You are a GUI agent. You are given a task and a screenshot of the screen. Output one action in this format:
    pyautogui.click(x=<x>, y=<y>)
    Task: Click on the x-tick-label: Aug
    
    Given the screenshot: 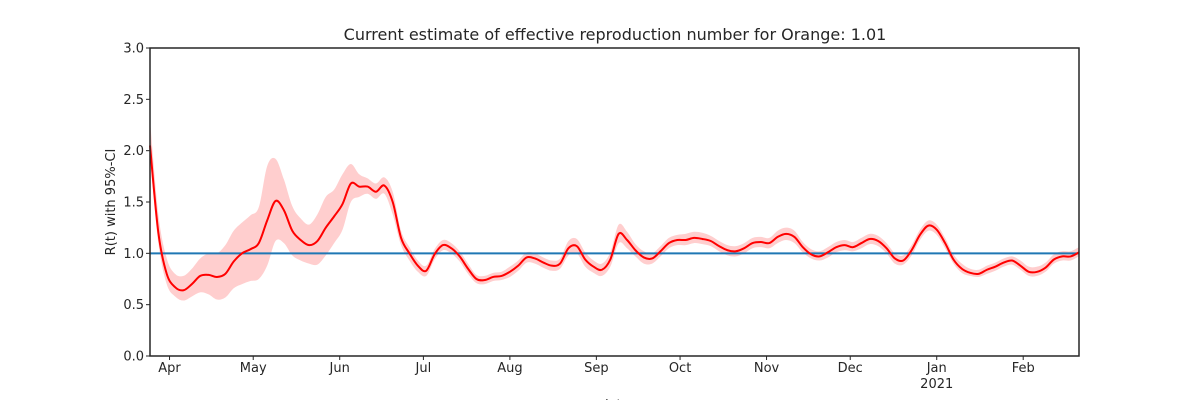 What is the action you would take?
    pyautogui.click(x=509, y=368)
    